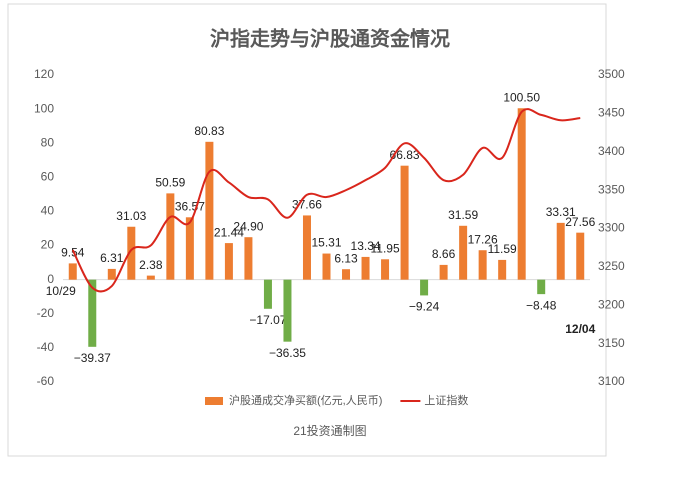 The image size is (682, 487). I want to click on data-label: 6.31, so click(112, 258).